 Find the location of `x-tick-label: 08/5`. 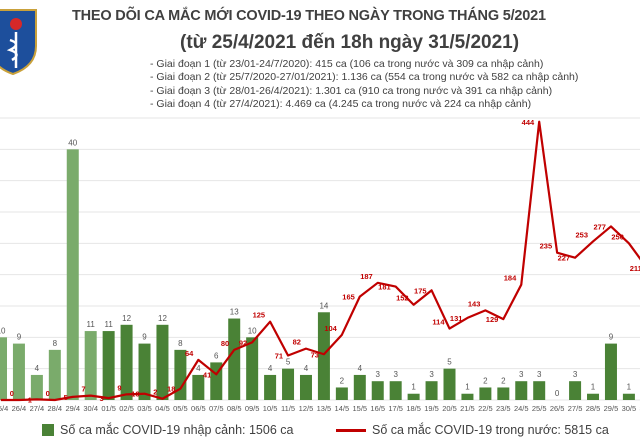

x-tick-label: 08/5 is located at coordinates (234, 408).